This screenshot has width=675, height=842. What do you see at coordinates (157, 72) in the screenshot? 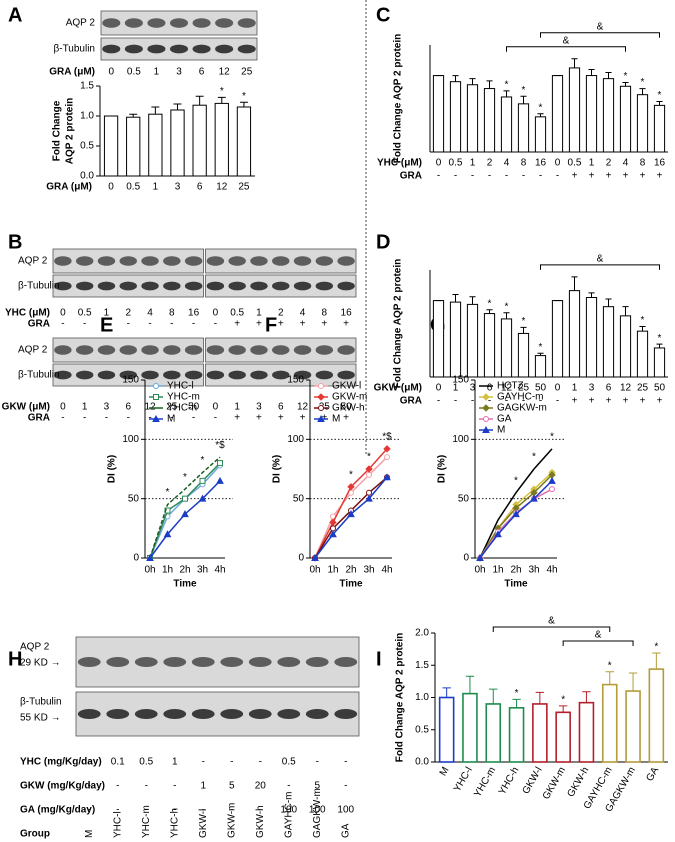
I see `lane-label: 1` at bounding box center [157, 72].